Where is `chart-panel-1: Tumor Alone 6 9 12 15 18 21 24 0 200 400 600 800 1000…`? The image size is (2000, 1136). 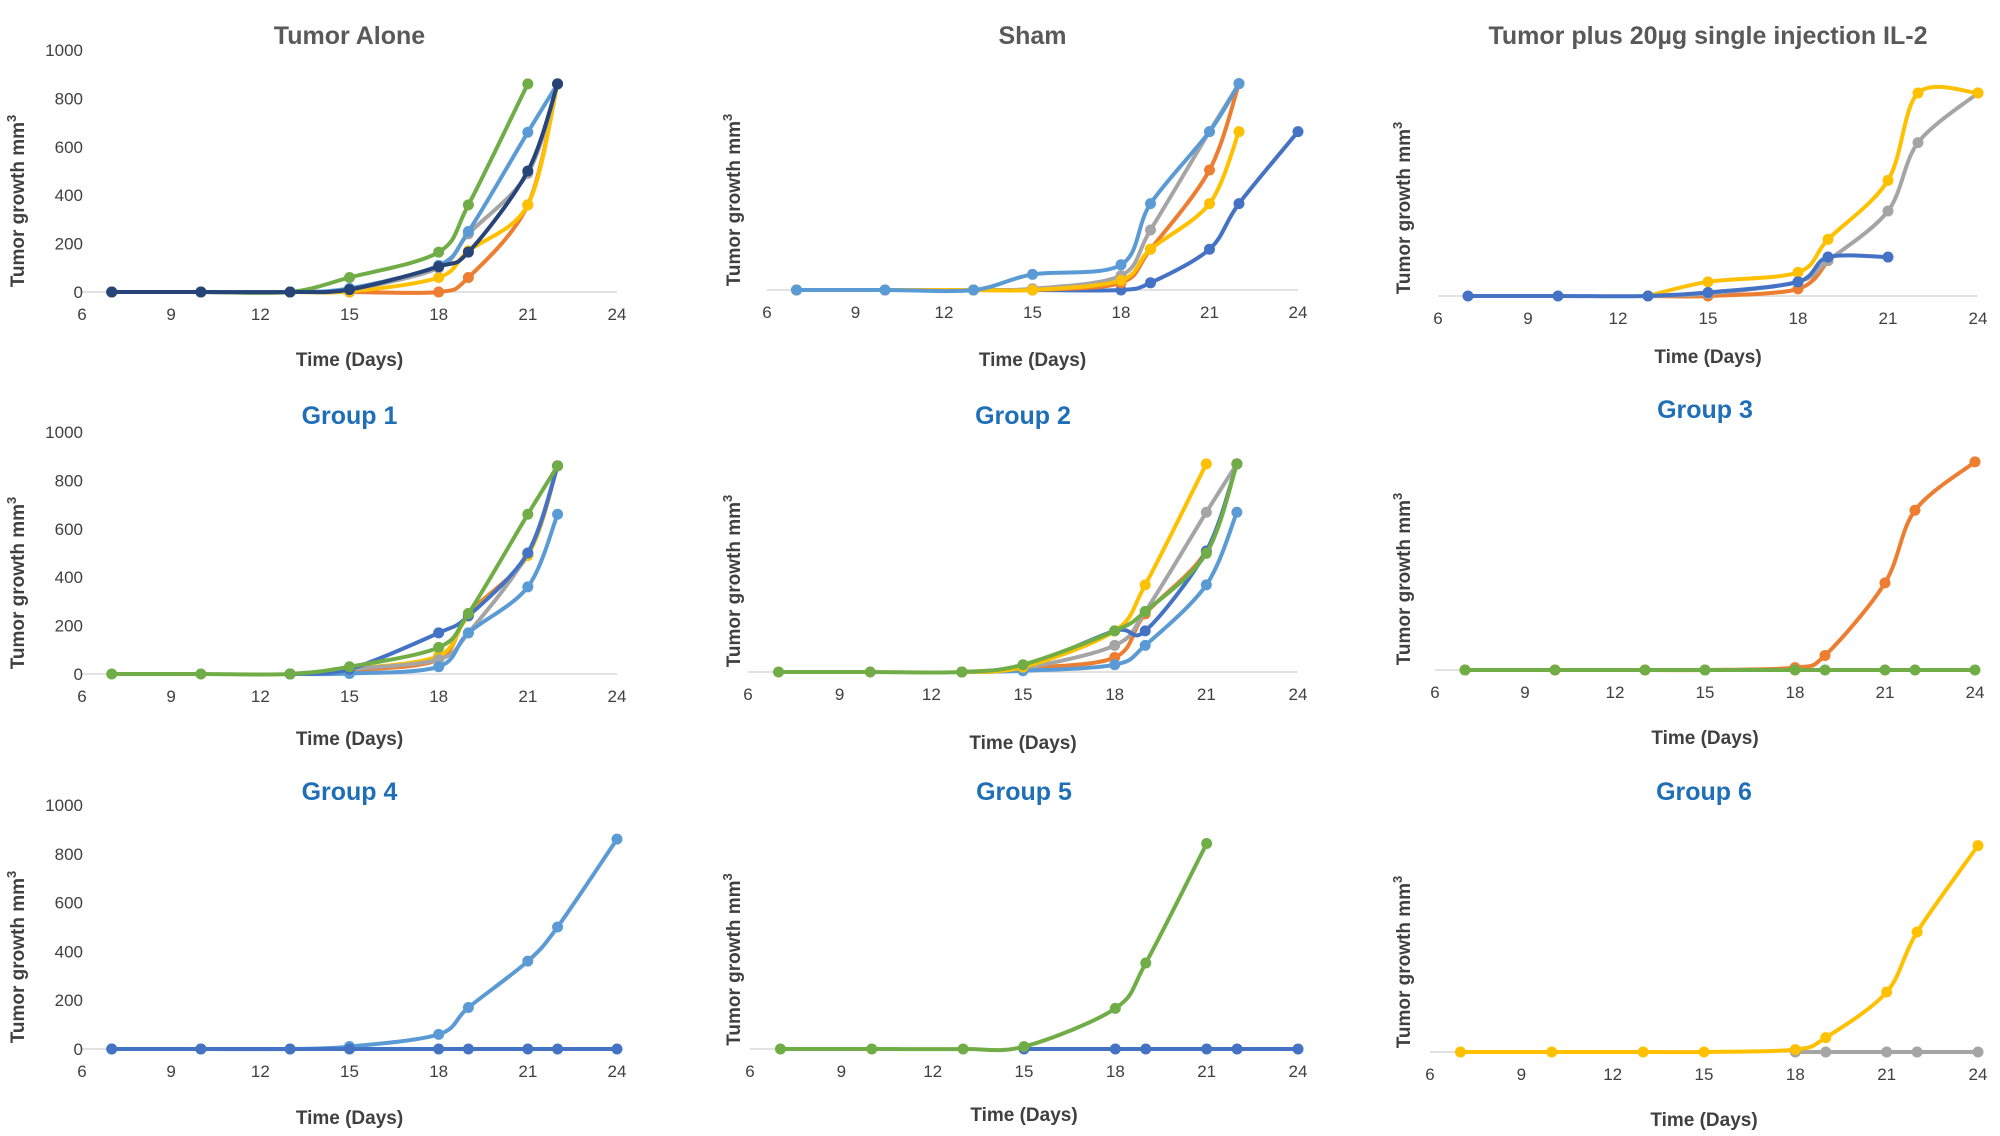 chart-panel-1: Tumor Alone 6 9 12 15 18 21 24 0 200 400 600 800 1000… is located at coordinates (315, 196).